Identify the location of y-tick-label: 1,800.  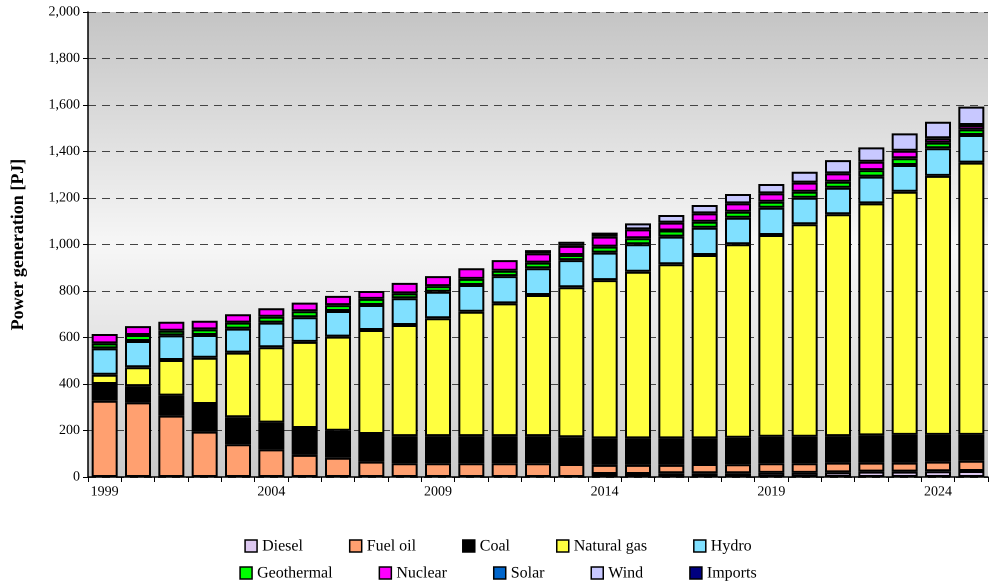
(64, 58).